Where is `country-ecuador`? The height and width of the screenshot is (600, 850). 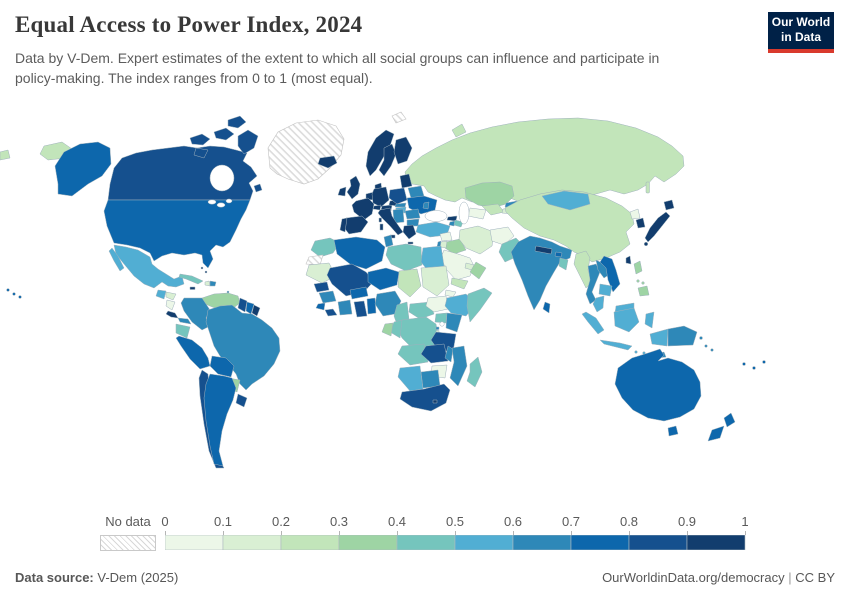 country-ecuador is located at coordinates (183, 331).